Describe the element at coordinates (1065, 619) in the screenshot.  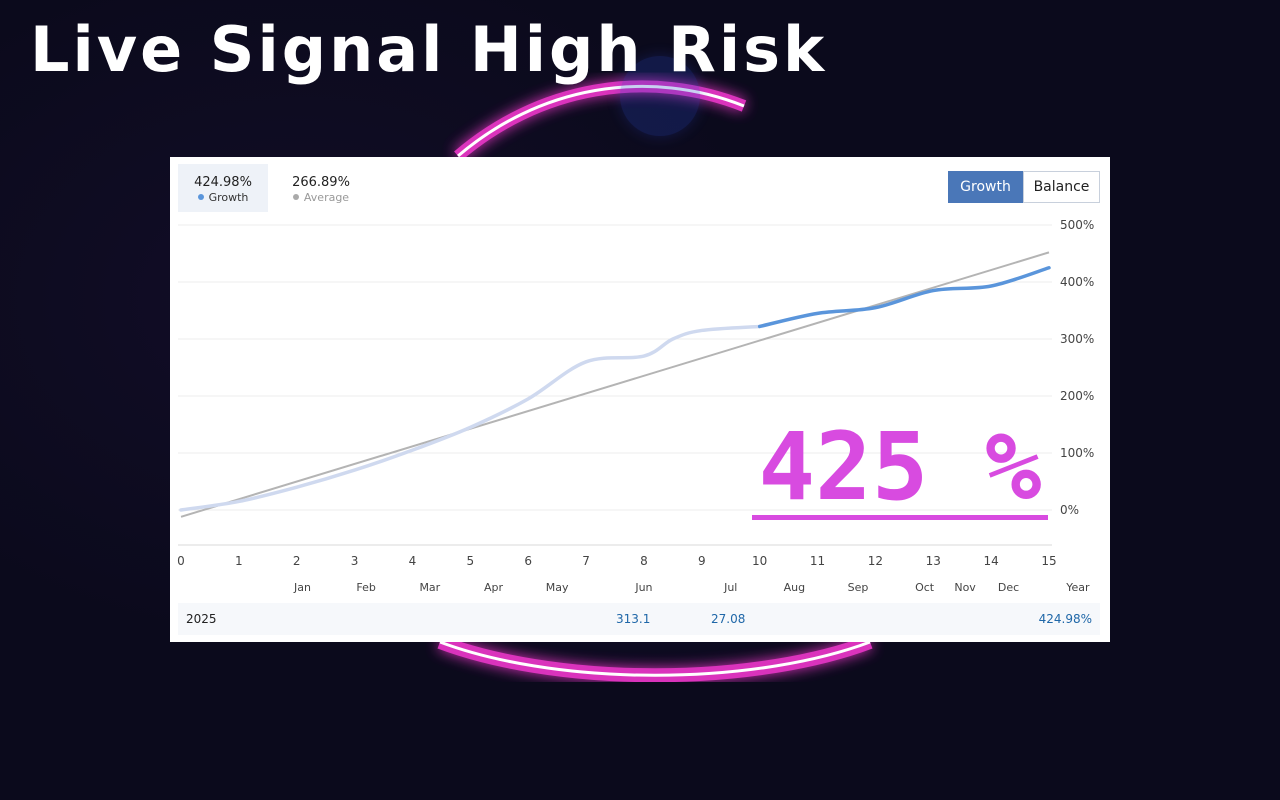
I see `summary-year-total: 424.98%` at that location.